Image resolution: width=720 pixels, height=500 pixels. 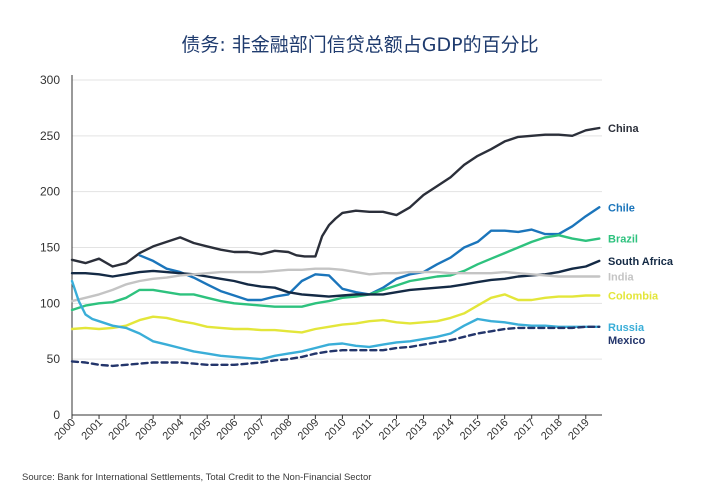 I want to click on series-label-russia: Russia, so click(x=626, y=328).